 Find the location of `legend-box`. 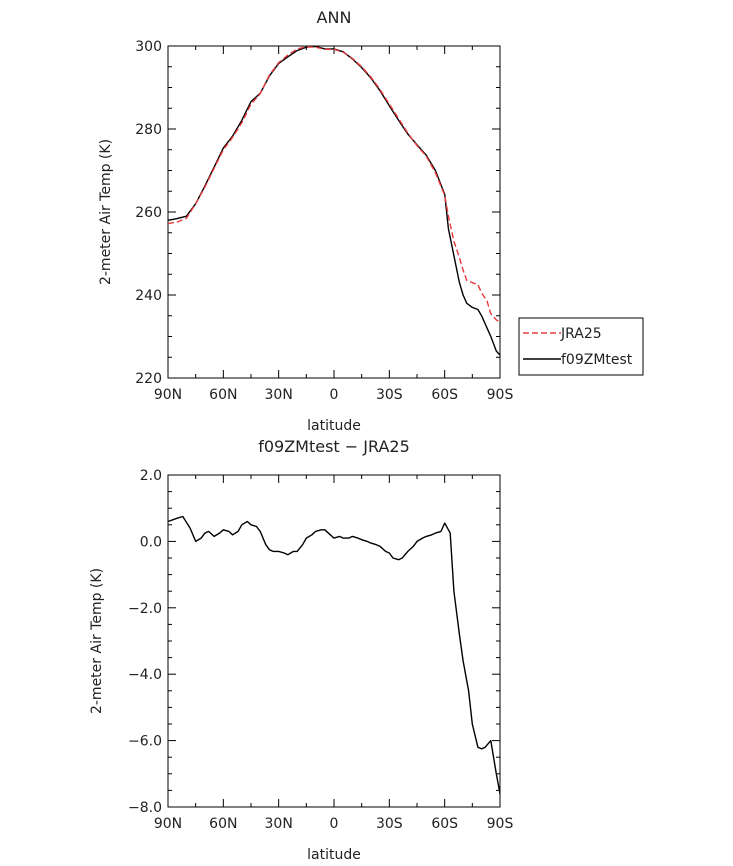

legend-box is located at coordinates (581, 346).